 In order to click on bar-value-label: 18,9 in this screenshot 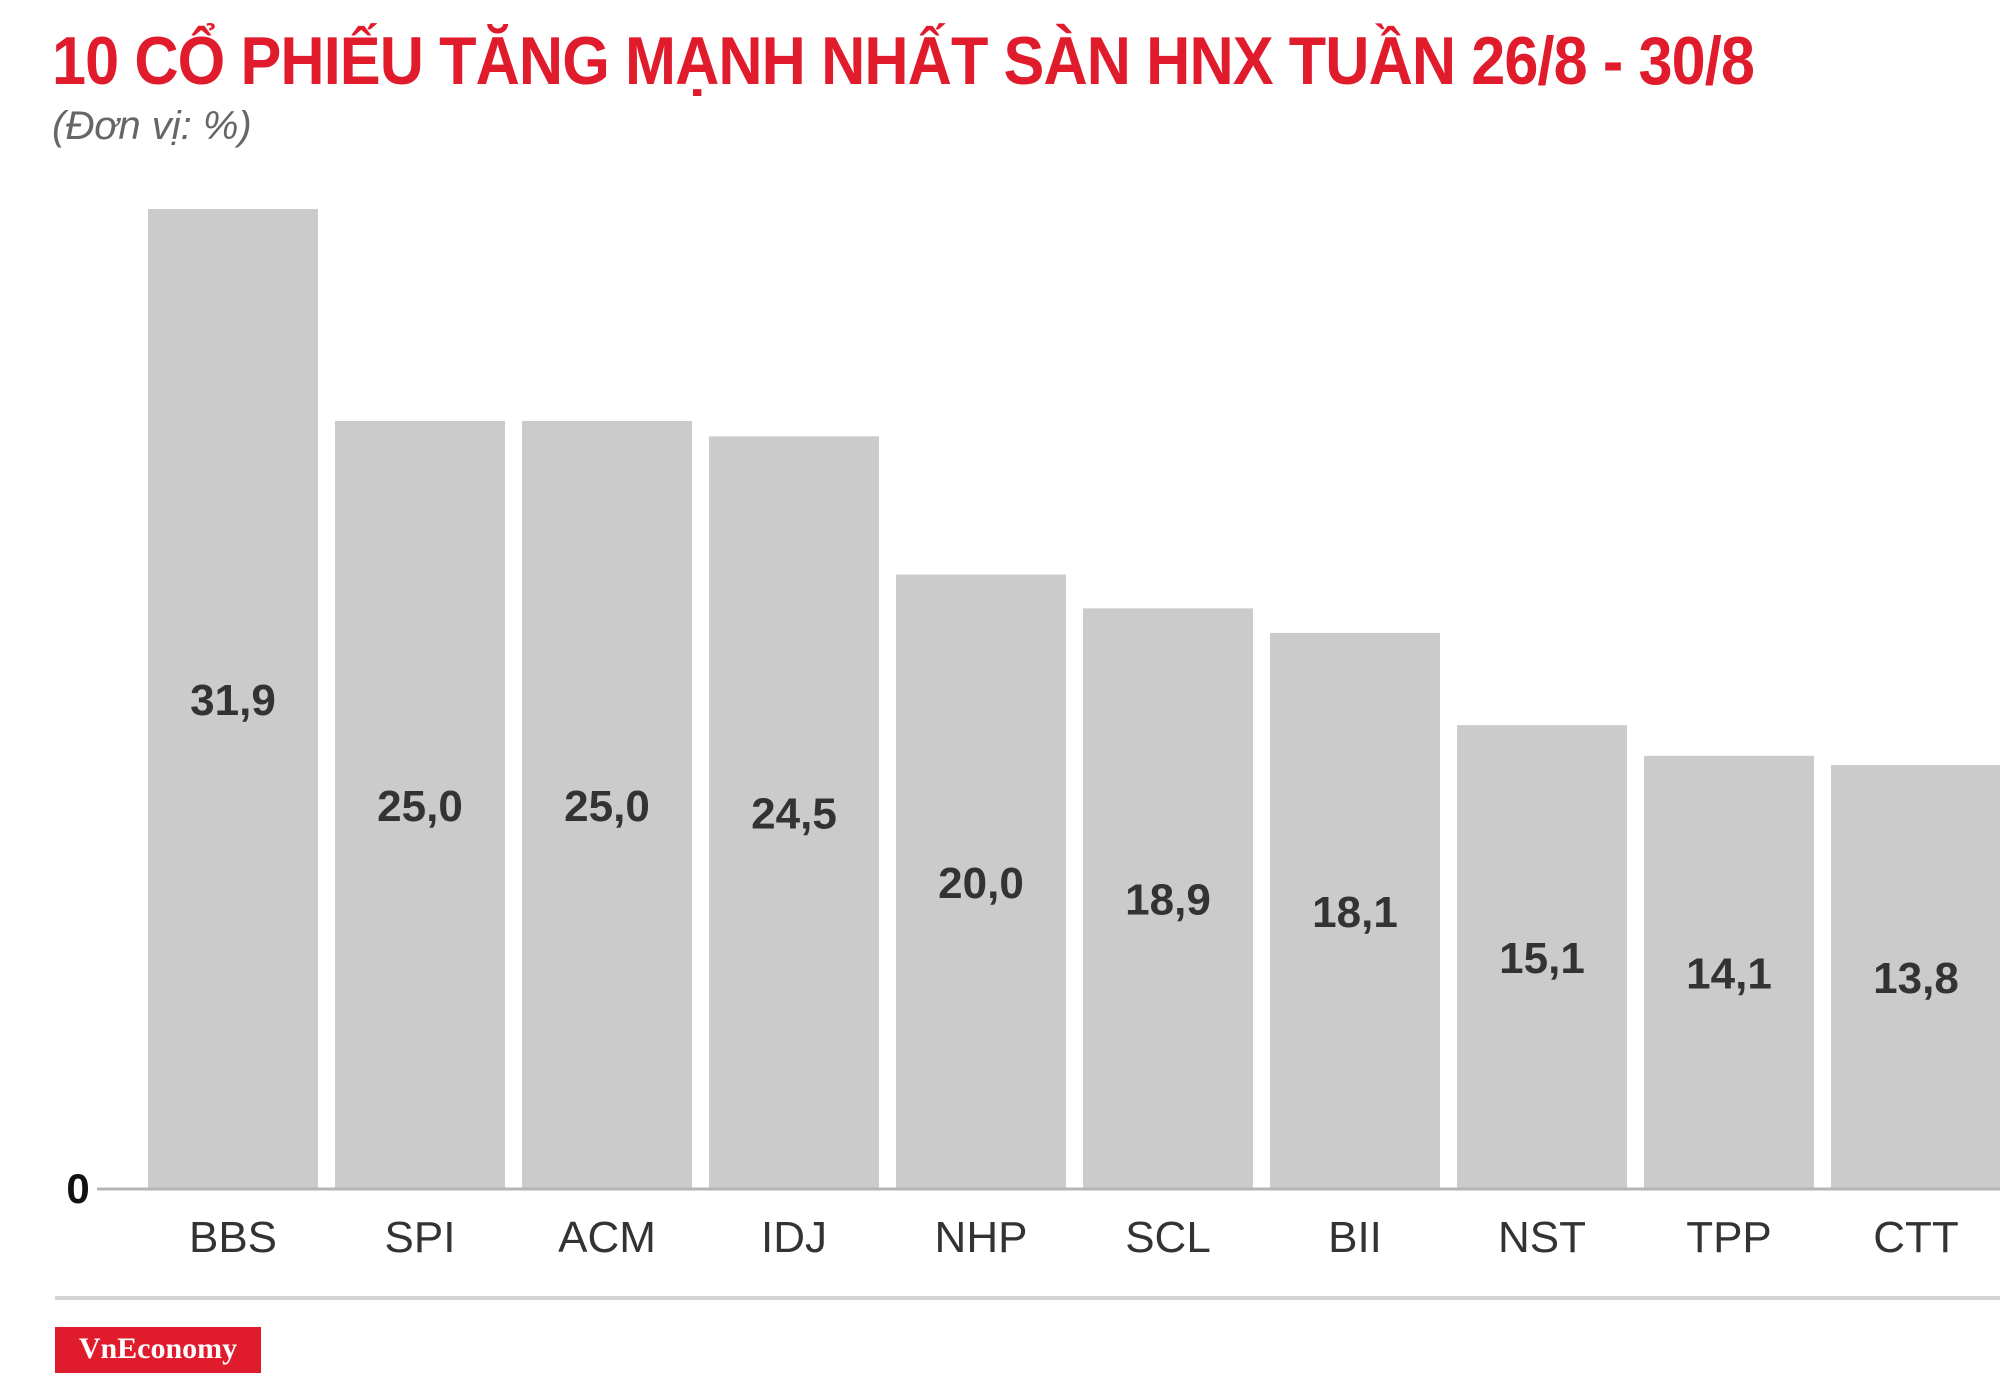, I will do `click(1168, 900)`.